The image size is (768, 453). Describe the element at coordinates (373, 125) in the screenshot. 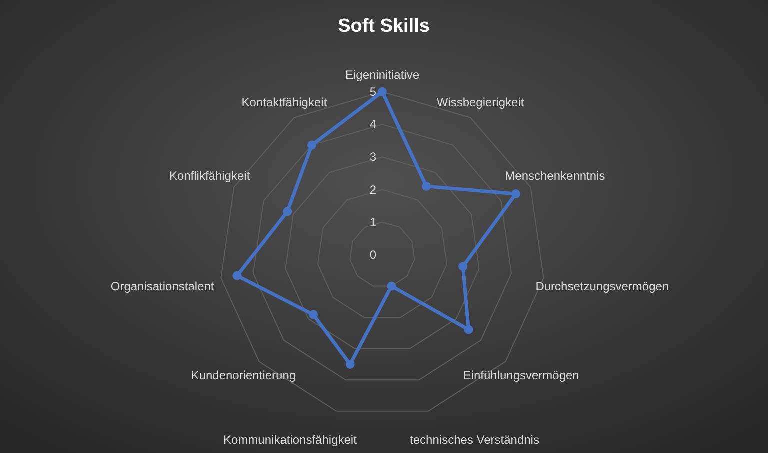

I see `y-tick-label: 4` at that location.